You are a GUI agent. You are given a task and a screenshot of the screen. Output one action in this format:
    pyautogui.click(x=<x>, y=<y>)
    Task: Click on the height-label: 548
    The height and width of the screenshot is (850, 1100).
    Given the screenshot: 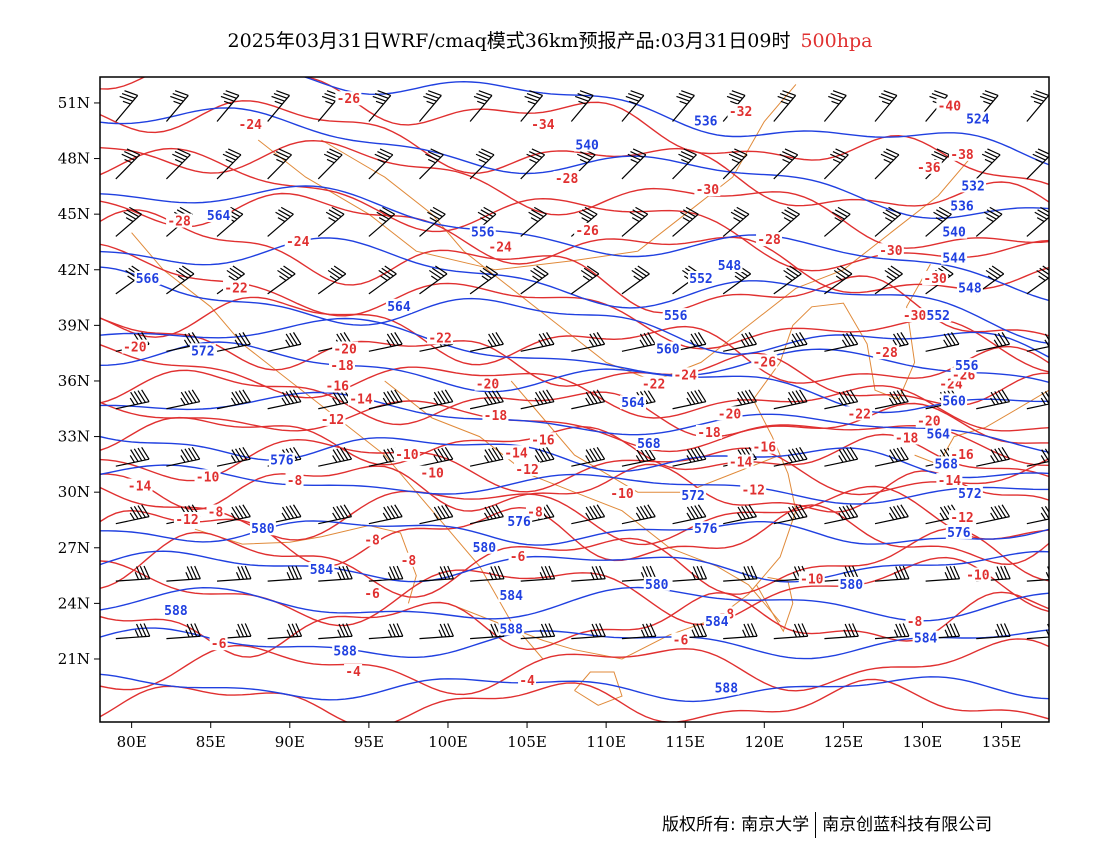 What is the action you would take?
    pyautogui.click(x=729, y=266)
    